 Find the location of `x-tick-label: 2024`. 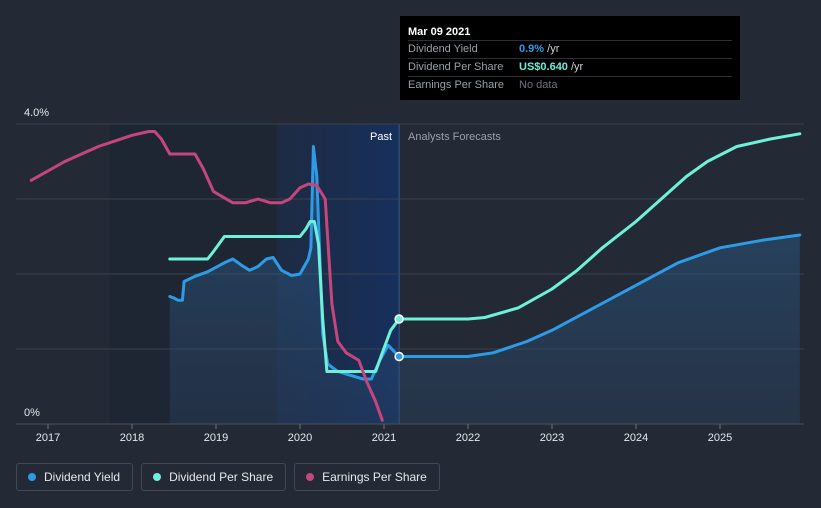

x-tick-label: 2024 is located at coordinates (636, 438).